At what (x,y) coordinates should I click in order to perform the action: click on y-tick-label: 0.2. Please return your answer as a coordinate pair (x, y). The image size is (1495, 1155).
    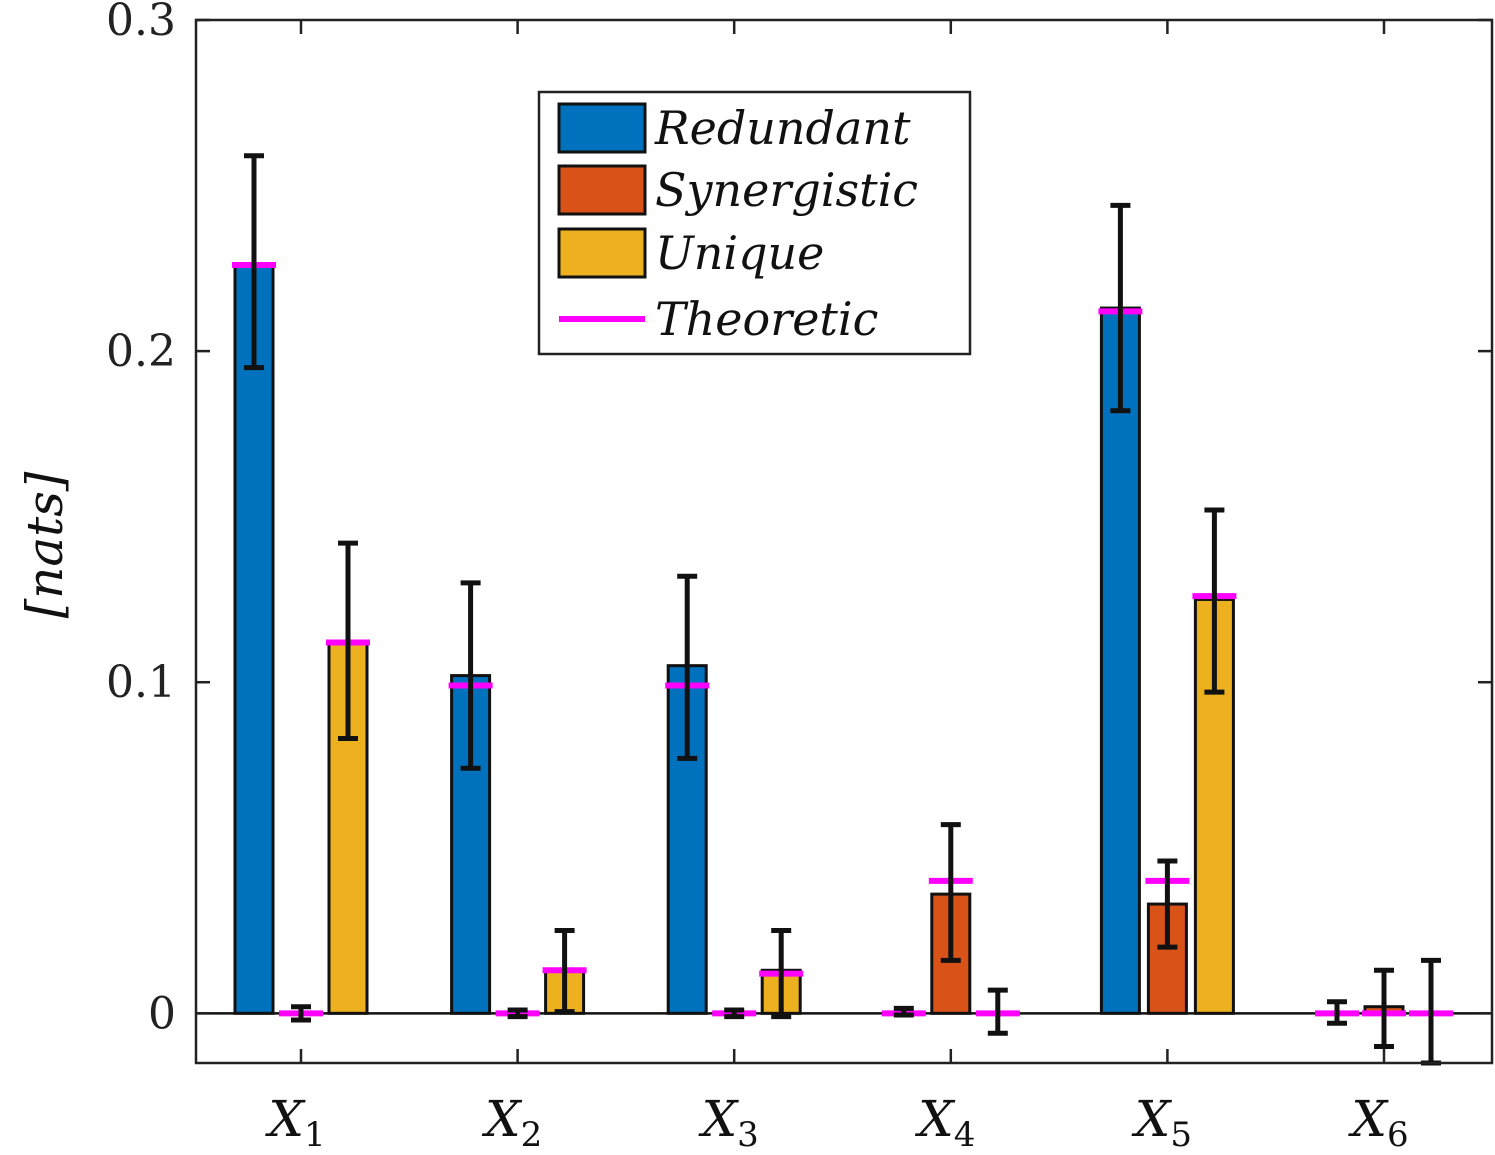
    Looking at the image, I should click on (141, 351).